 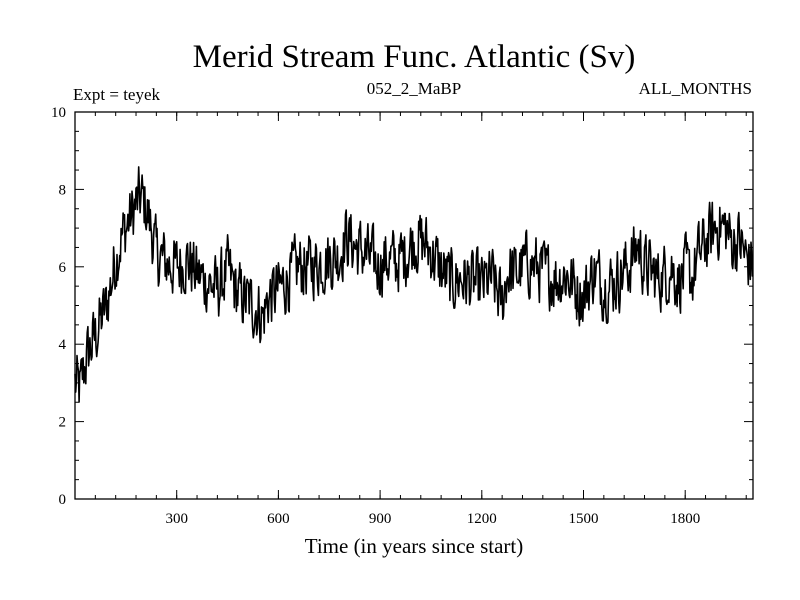 What do you see at coordinates (58, 113) in the screenshot?
I see `y-tick-label: 10` at bounding box center [58, 113].